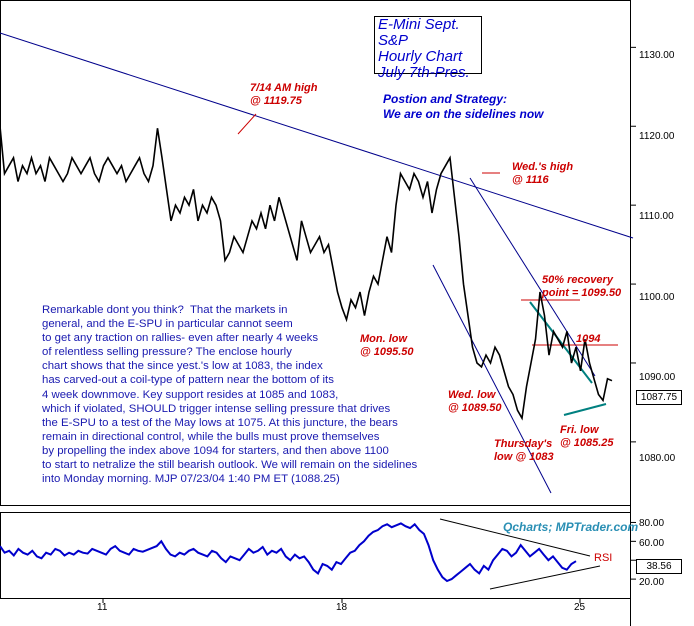 This screenshot has height=626, width=694. What do you see at coordinates (657, 377) in the screenshot?
I see `price-tick: 1090.00` at bounding box center [657, 377].